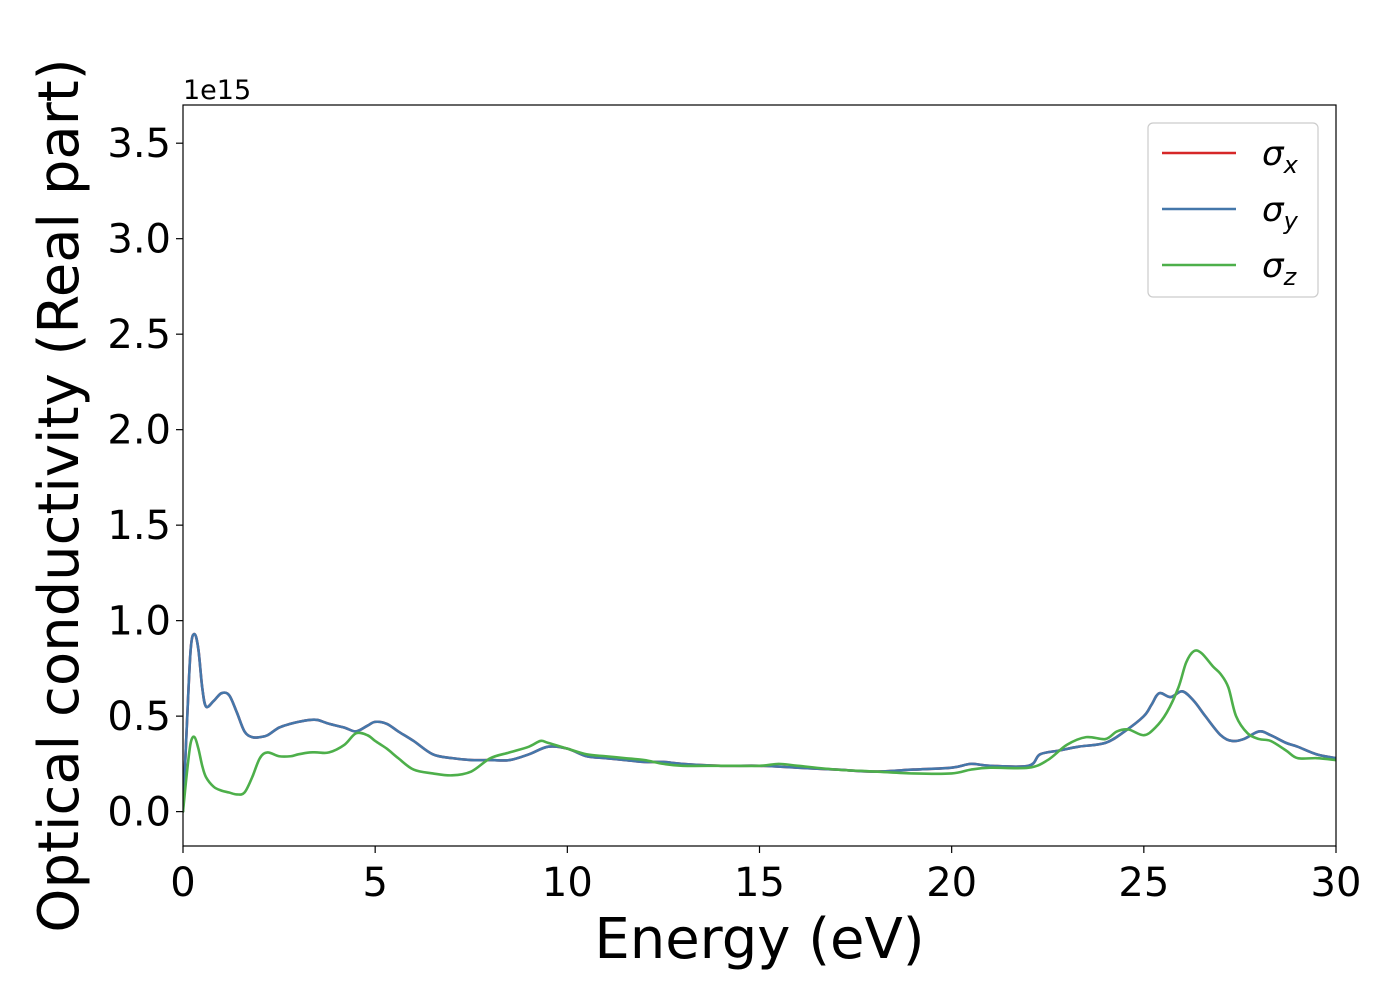 The height and width of the screenshot is (1000, 1400). What do you see at coordinates (139, 717) in the screenshot?
I see `y-tick-label: 0.5` at bounding box center [139, 717].